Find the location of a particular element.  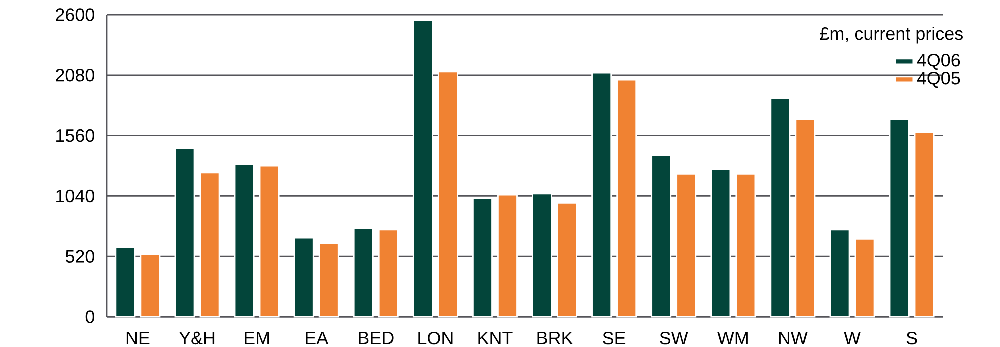

x-tick-label: SE is located at coordinates (614, 338).